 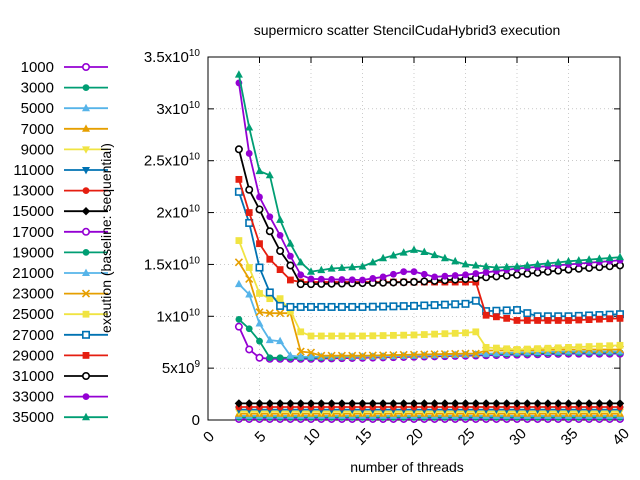 What do you see at coordinates (209, 437) in the screenshot?
I see `x-tick-label: 0` at bounding box center [209, 437].